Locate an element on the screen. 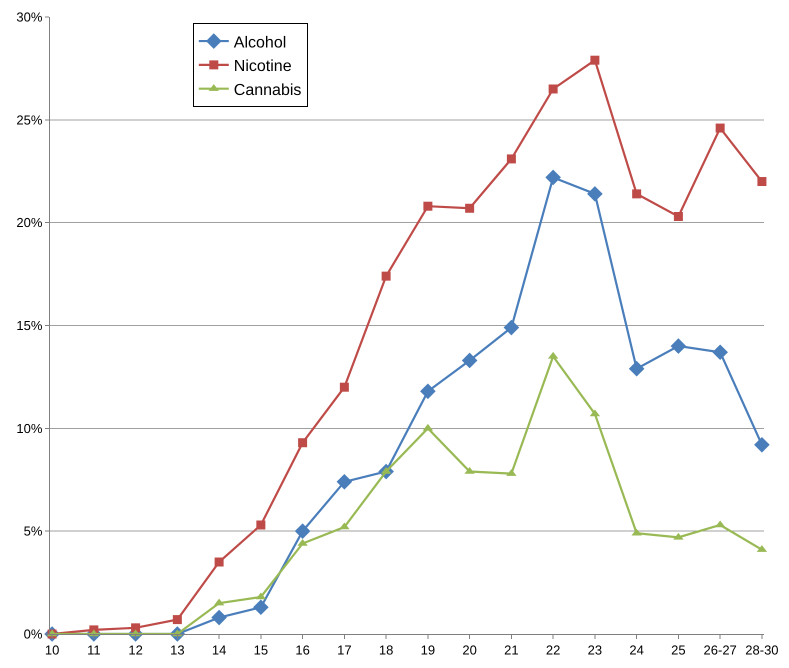 This screenshot has height=668, width=789. y-tick-label: 0% is located at coordinates (33, 634).